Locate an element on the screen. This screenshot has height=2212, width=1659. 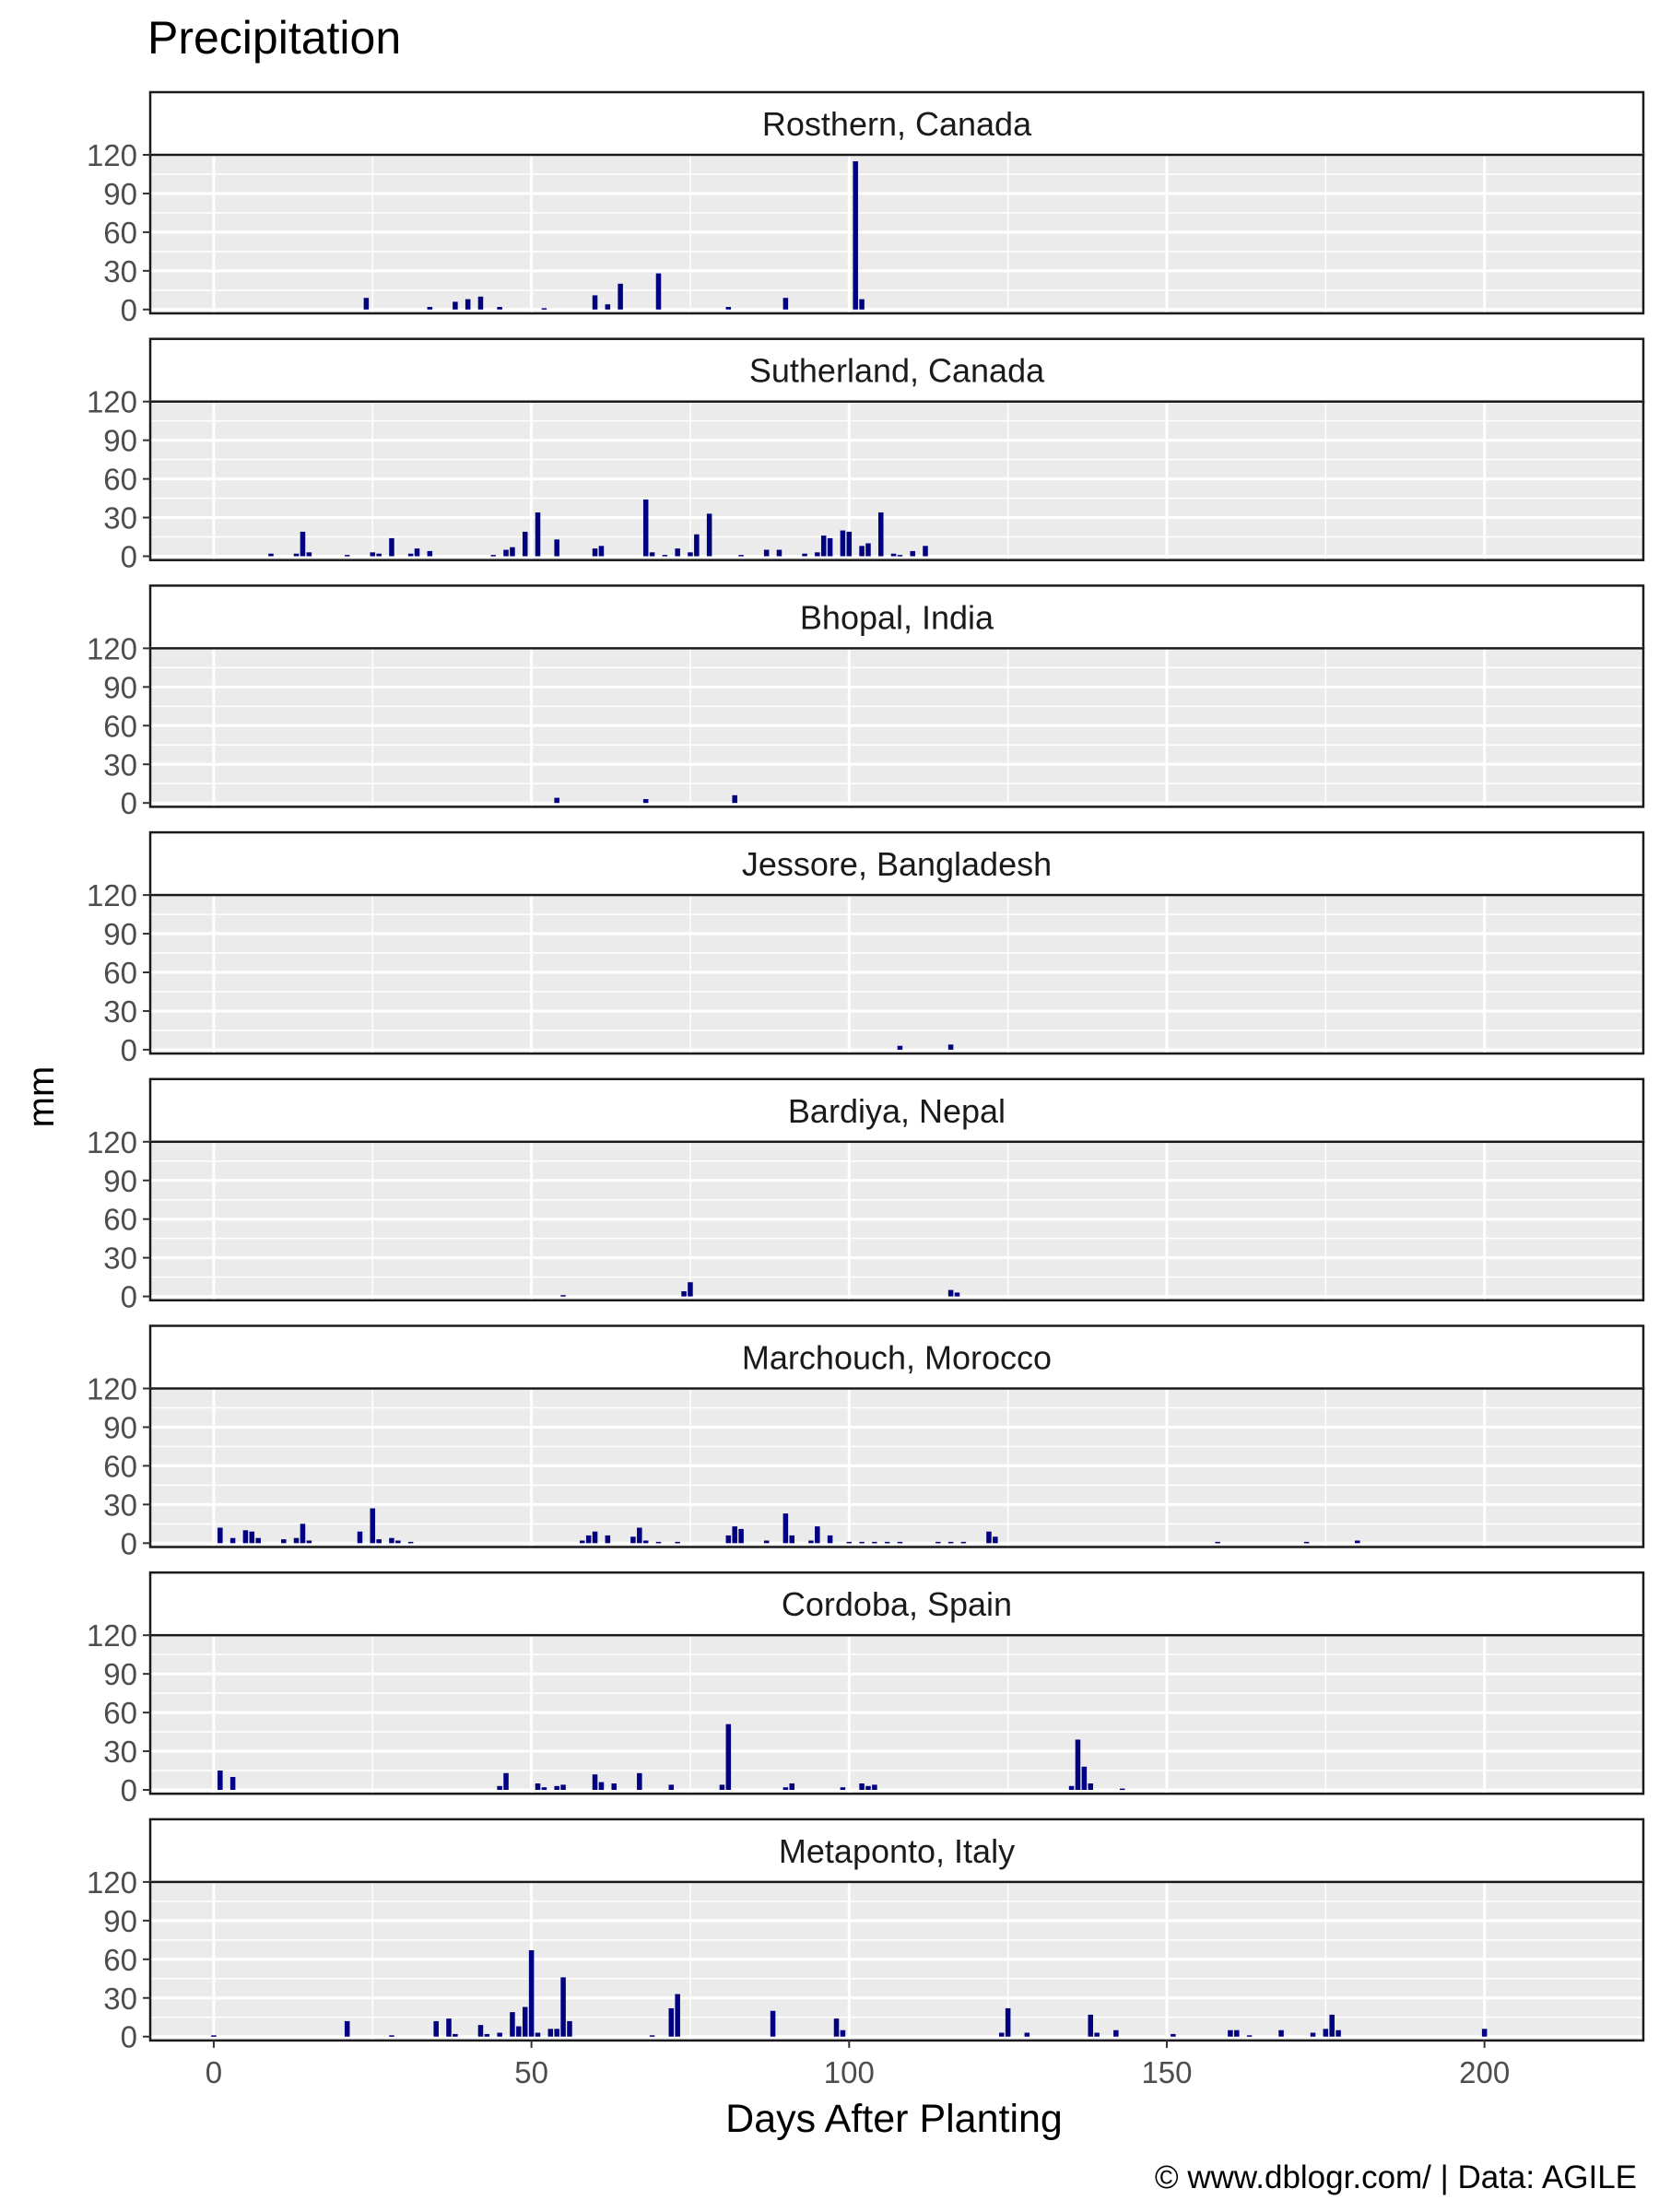
x-tick-label: 50 is located at coordinates (531, 2072).